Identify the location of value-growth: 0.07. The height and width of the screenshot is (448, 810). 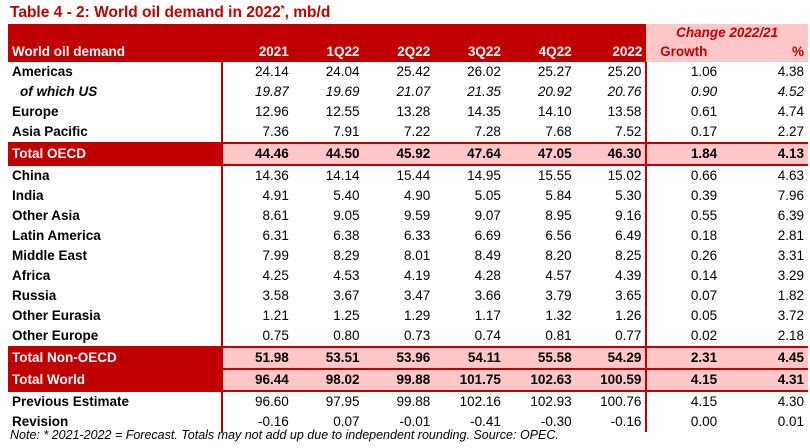
(704, 295).